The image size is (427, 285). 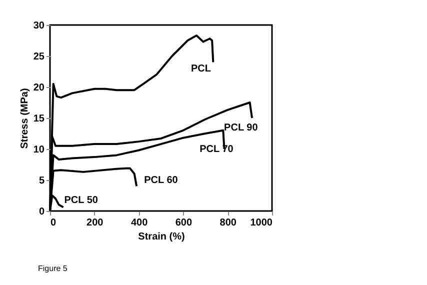 What do you see at coordinates (161, 180) in the screenshot?
I see `series-label: PCL 60` at bounding box center [161, 180].